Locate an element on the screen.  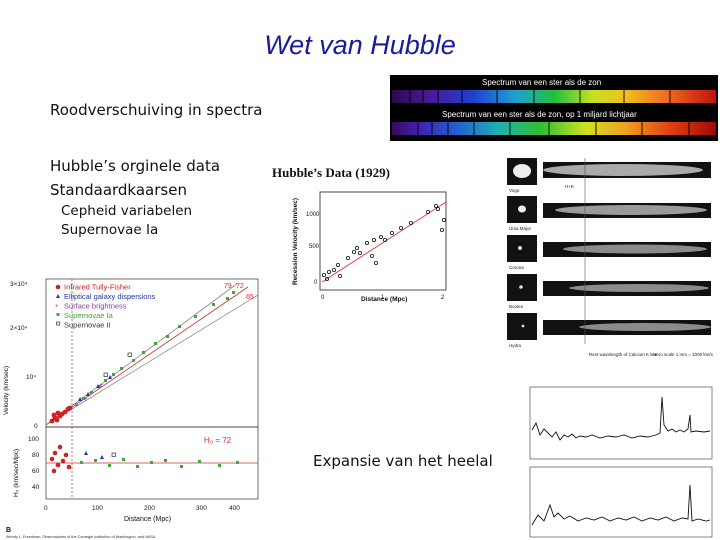
hubble-1929-xlabel: Distance (Mpc) is located at coordinates (384, 299).